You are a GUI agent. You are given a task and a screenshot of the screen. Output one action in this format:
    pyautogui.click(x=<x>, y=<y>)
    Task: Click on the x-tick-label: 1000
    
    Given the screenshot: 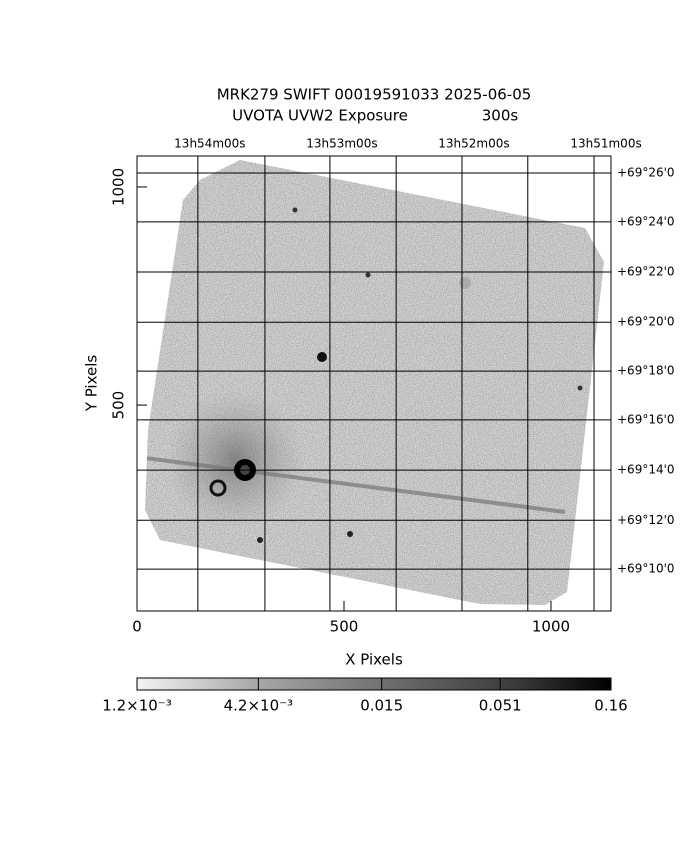 What is the action you would take?
    pyautogui.click(x=551, y=627)
    